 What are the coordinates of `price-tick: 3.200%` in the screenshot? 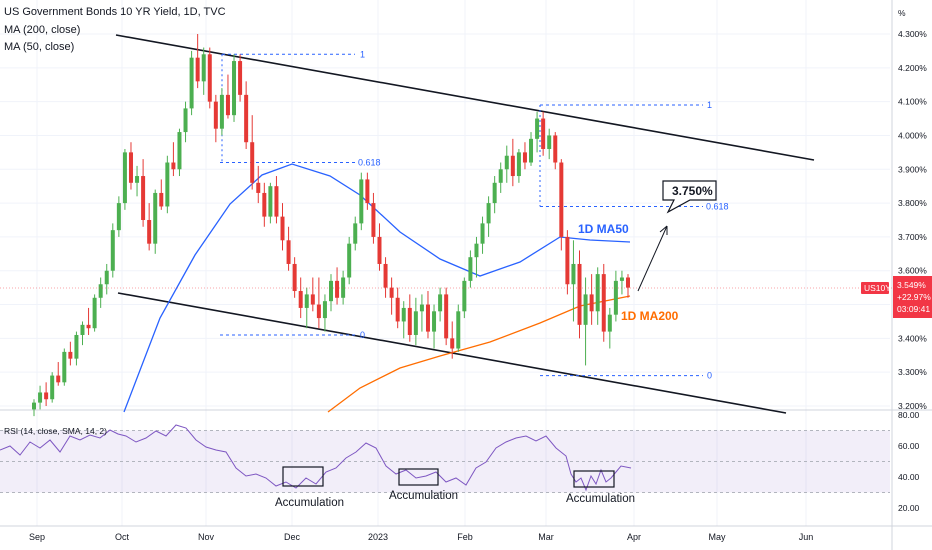 It's located at (912, 406).